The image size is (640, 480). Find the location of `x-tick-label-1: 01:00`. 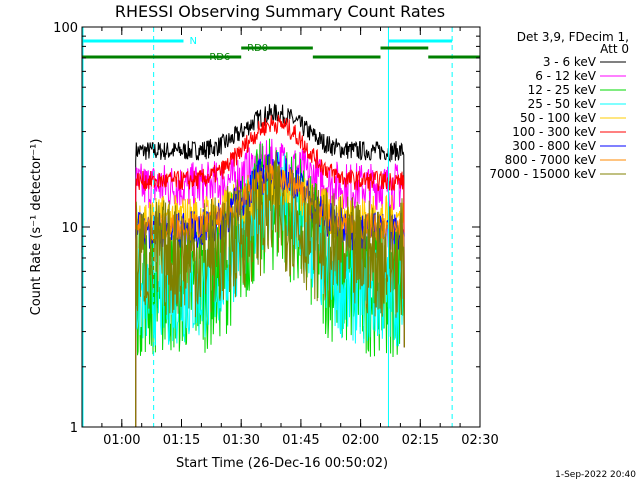

x-tick-label-1: 01:00 is located at coordinates (121, 440).